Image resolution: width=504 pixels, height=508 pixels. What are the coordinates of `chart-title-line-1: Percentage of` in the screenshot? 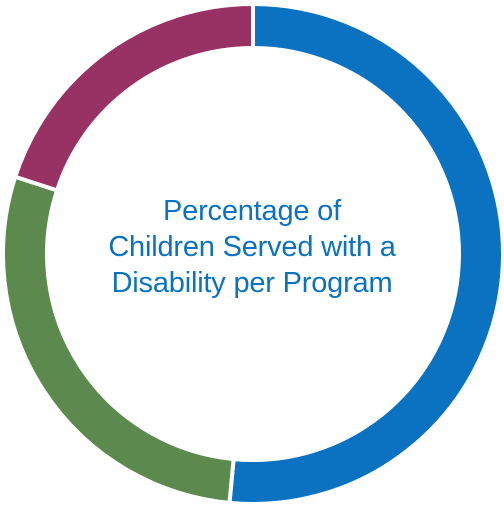 It's located at (252, 211).